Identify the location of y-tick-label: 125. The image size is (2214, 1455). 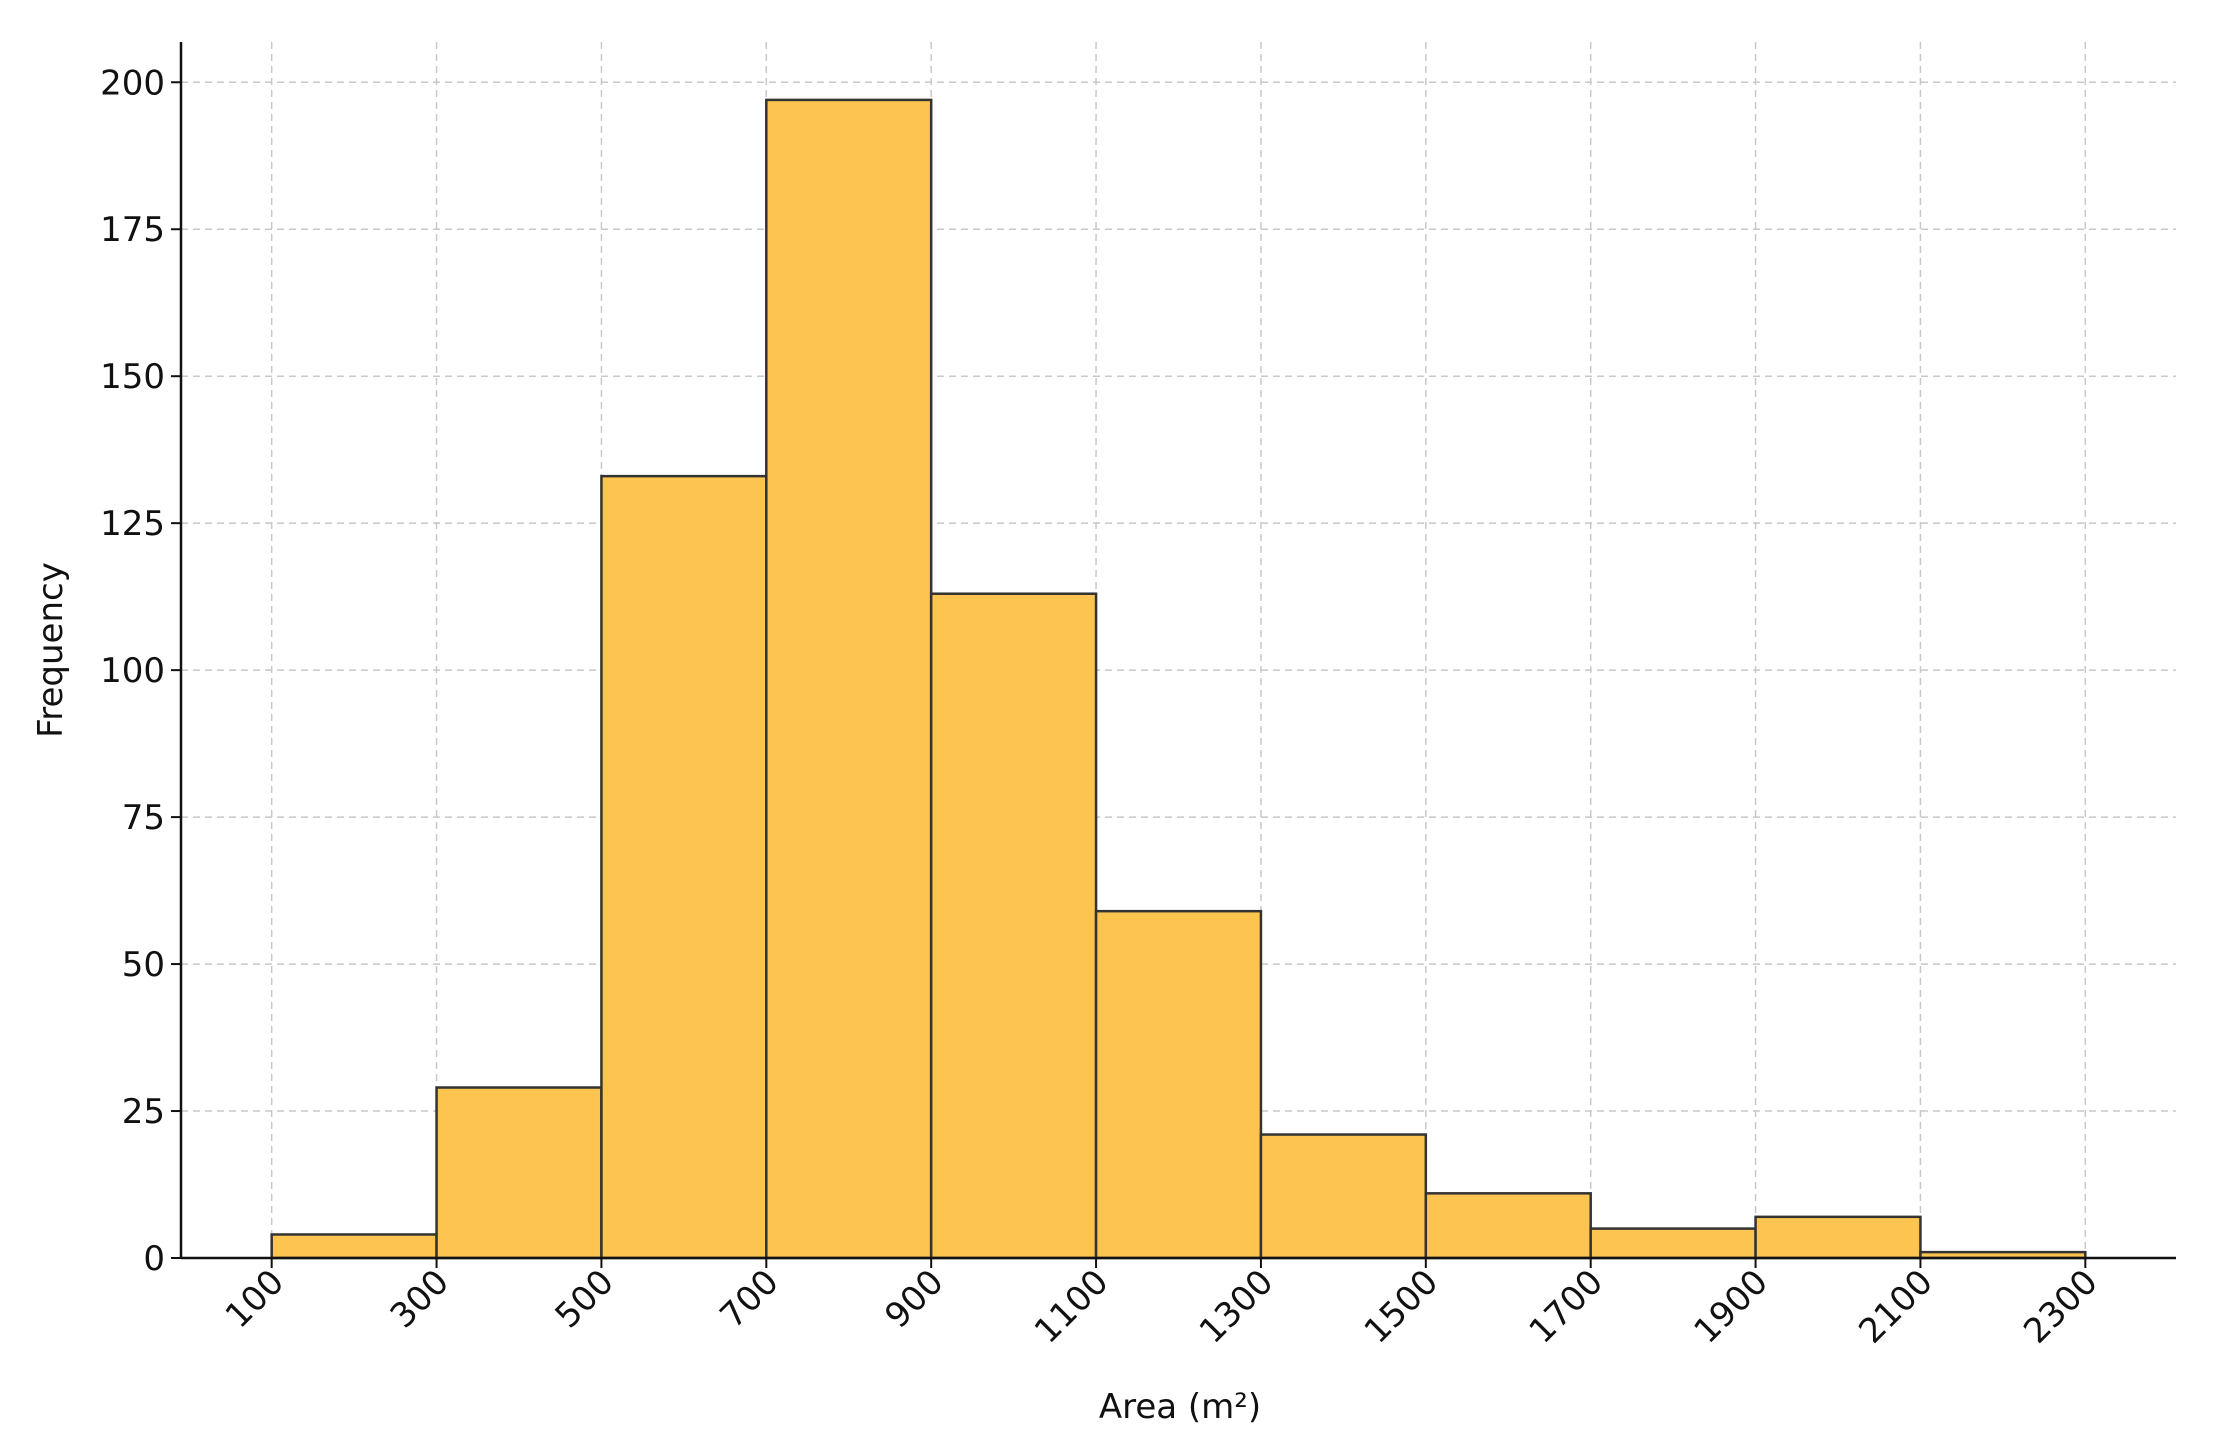
(132, 524).